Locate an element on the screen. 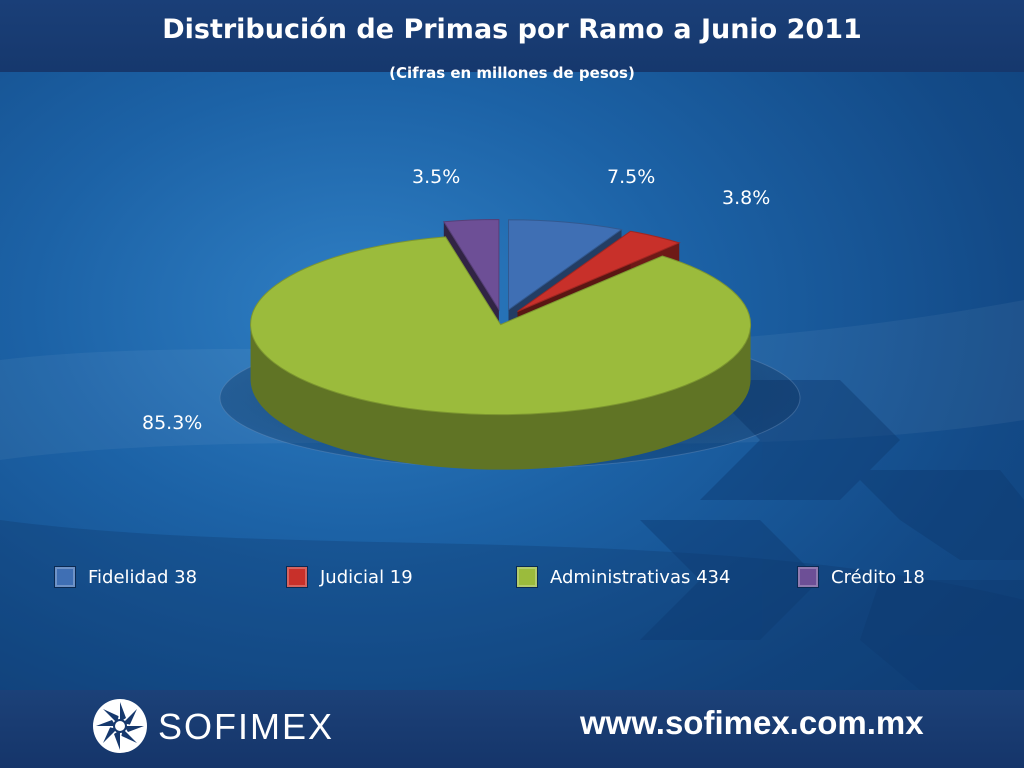 This screenshot has width=1024, height=768. pie-slice-top-administrativas is located at coordinates (500, 326).